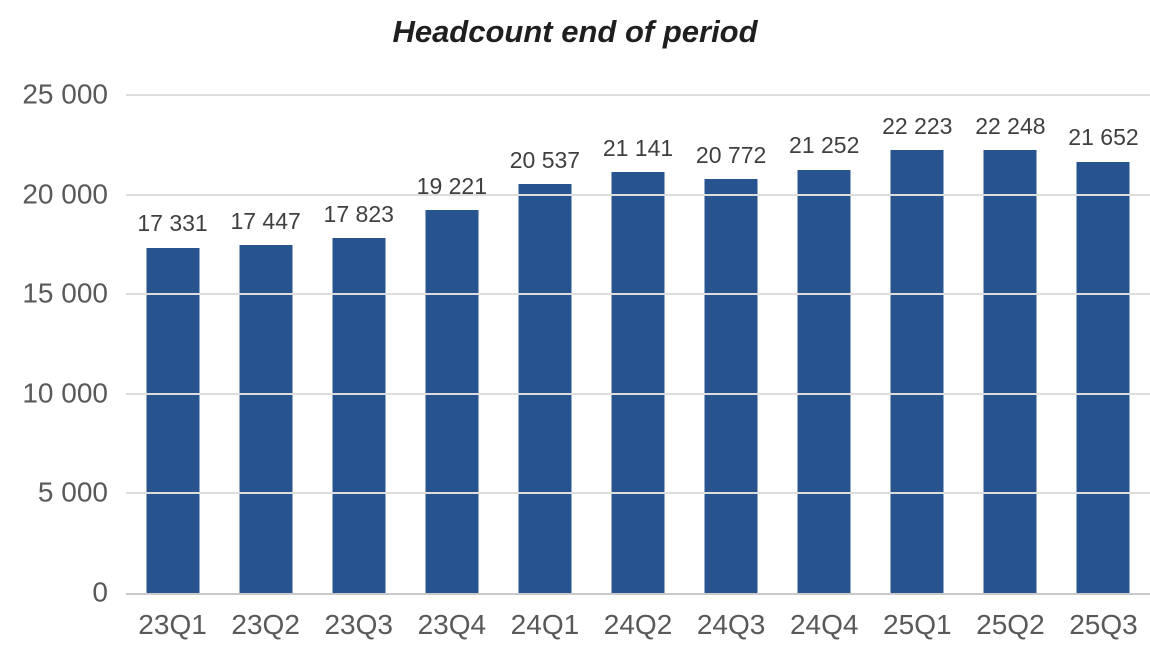  Describe the element at coordinates (731, 154) in the screenshot. I see `bar-value-label: 20 772` at that location.